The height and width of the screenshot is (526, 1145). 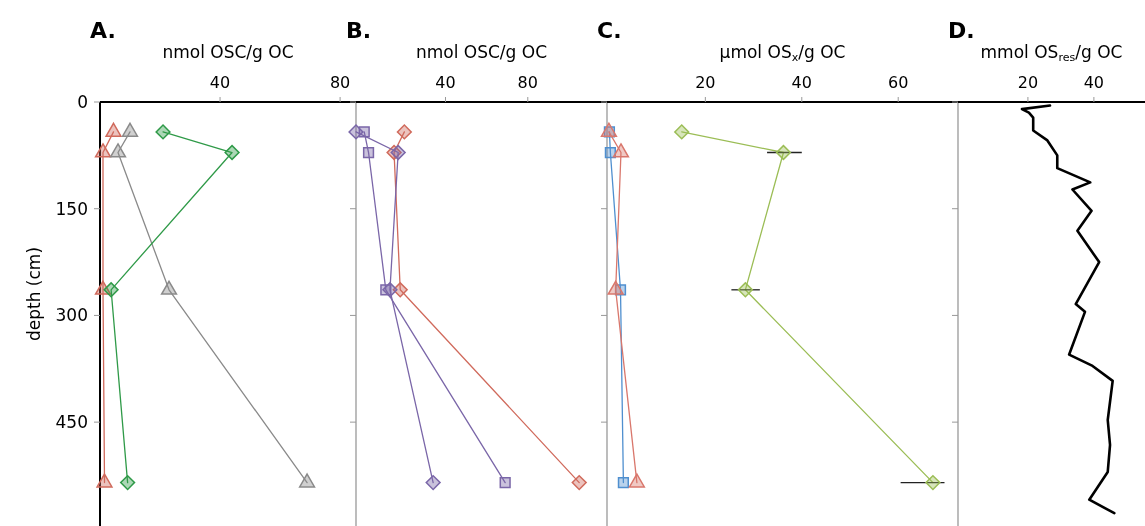 I want to click on y-tick-label: 450, so click(x=71, y=422).